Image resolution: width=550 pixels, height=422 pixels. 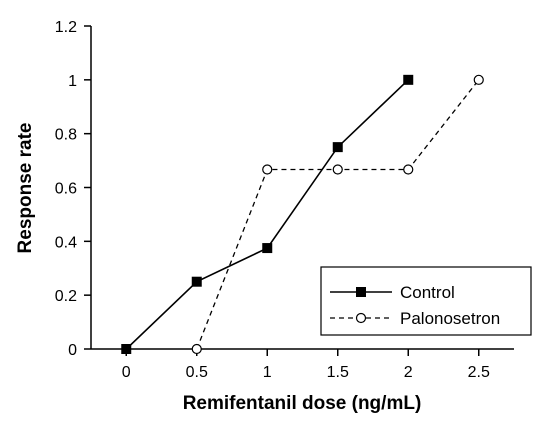 What do you see at coordinates (302, 403) in the screenshot?
I see `x-axis-title: Remifentanil dose (ng/mL)` at bounding box center [302, 403].